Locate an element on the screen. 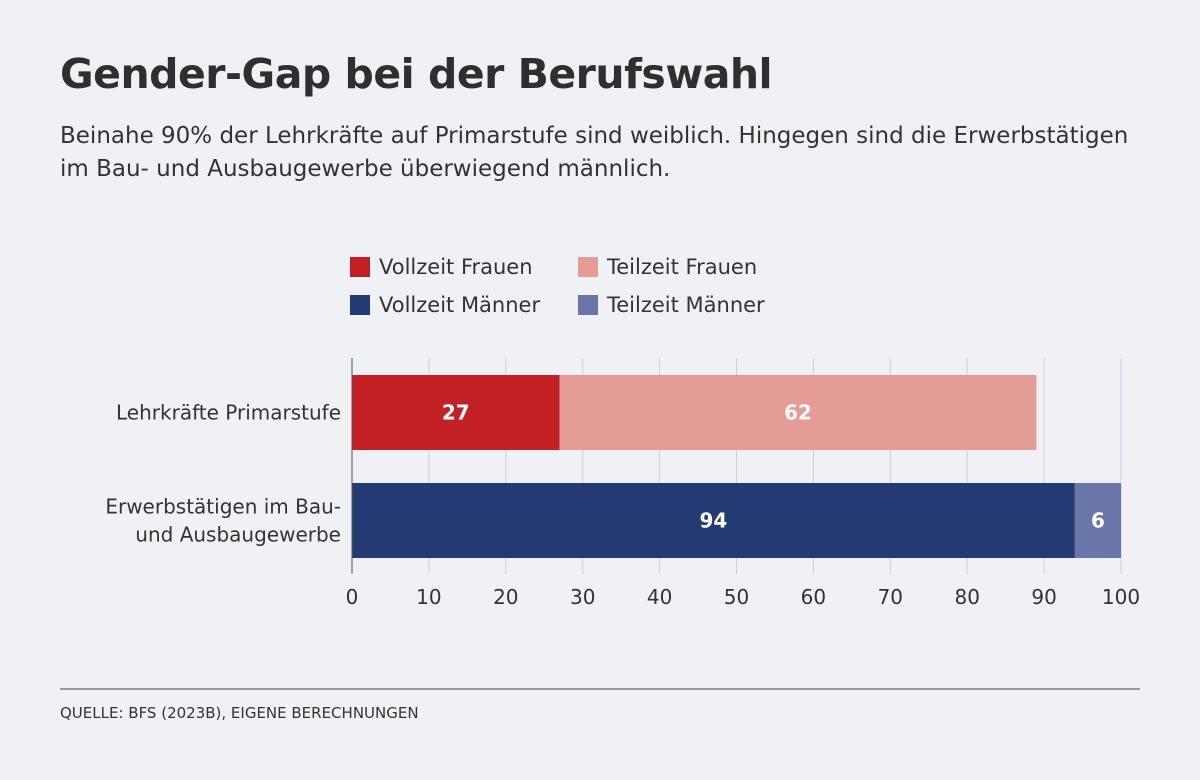 The height and width of the screenshot is (780, 1200). x-tick-label: 80 is located at coordinates (966, 597).